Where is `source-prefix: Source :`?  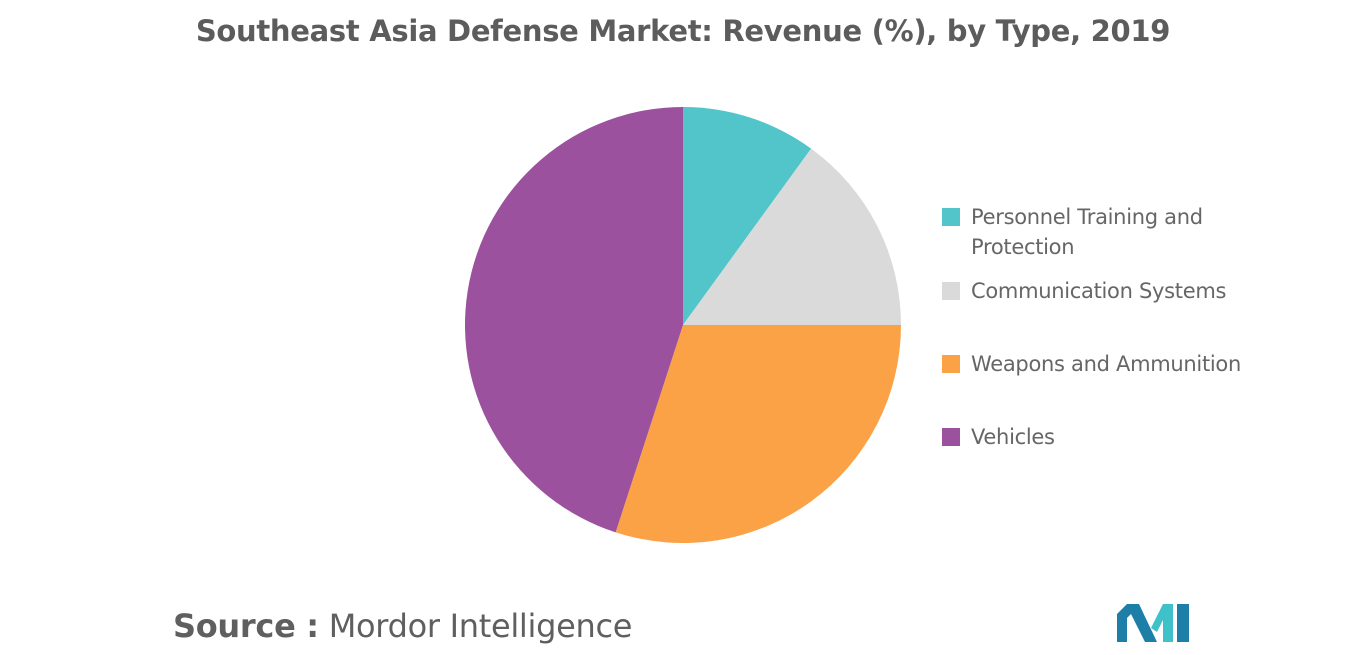
source-prefix: Source : is located at coordinates (246, 626).